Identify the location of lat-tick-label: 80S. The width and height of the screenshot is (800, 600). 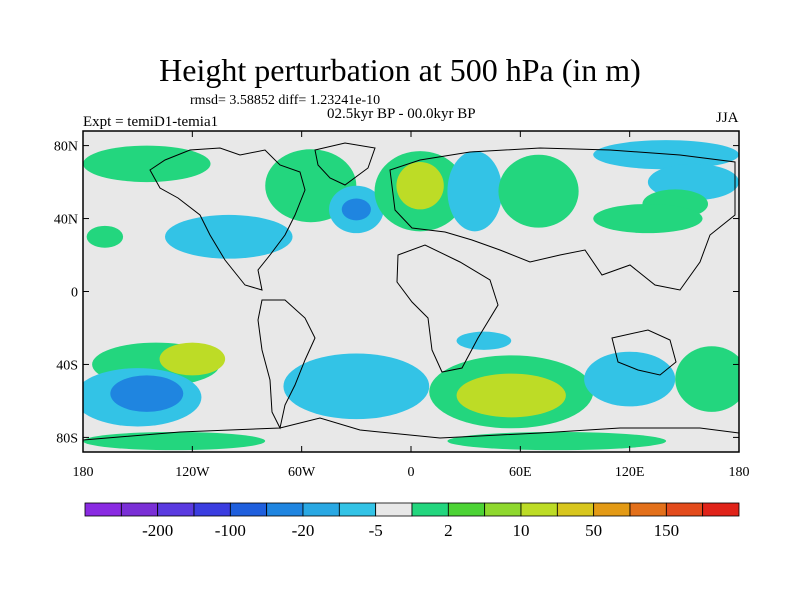
(67, 438).